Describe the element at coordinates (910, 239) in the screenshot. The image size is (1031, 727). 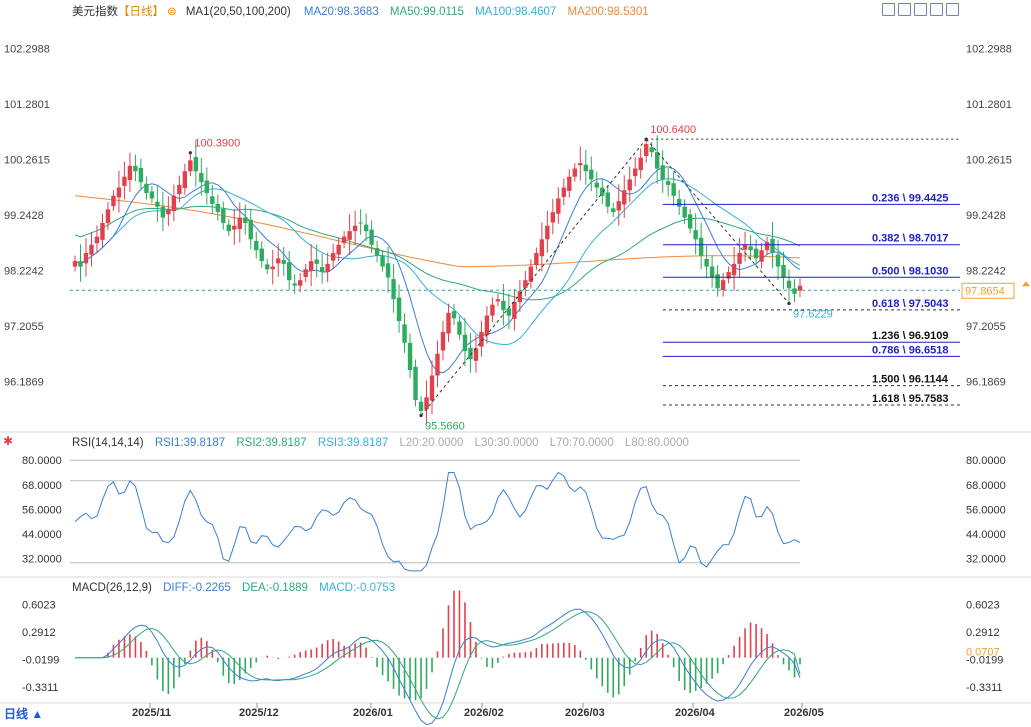
I see `fib-level-label: 0.382 \ 98.7017` at that location.